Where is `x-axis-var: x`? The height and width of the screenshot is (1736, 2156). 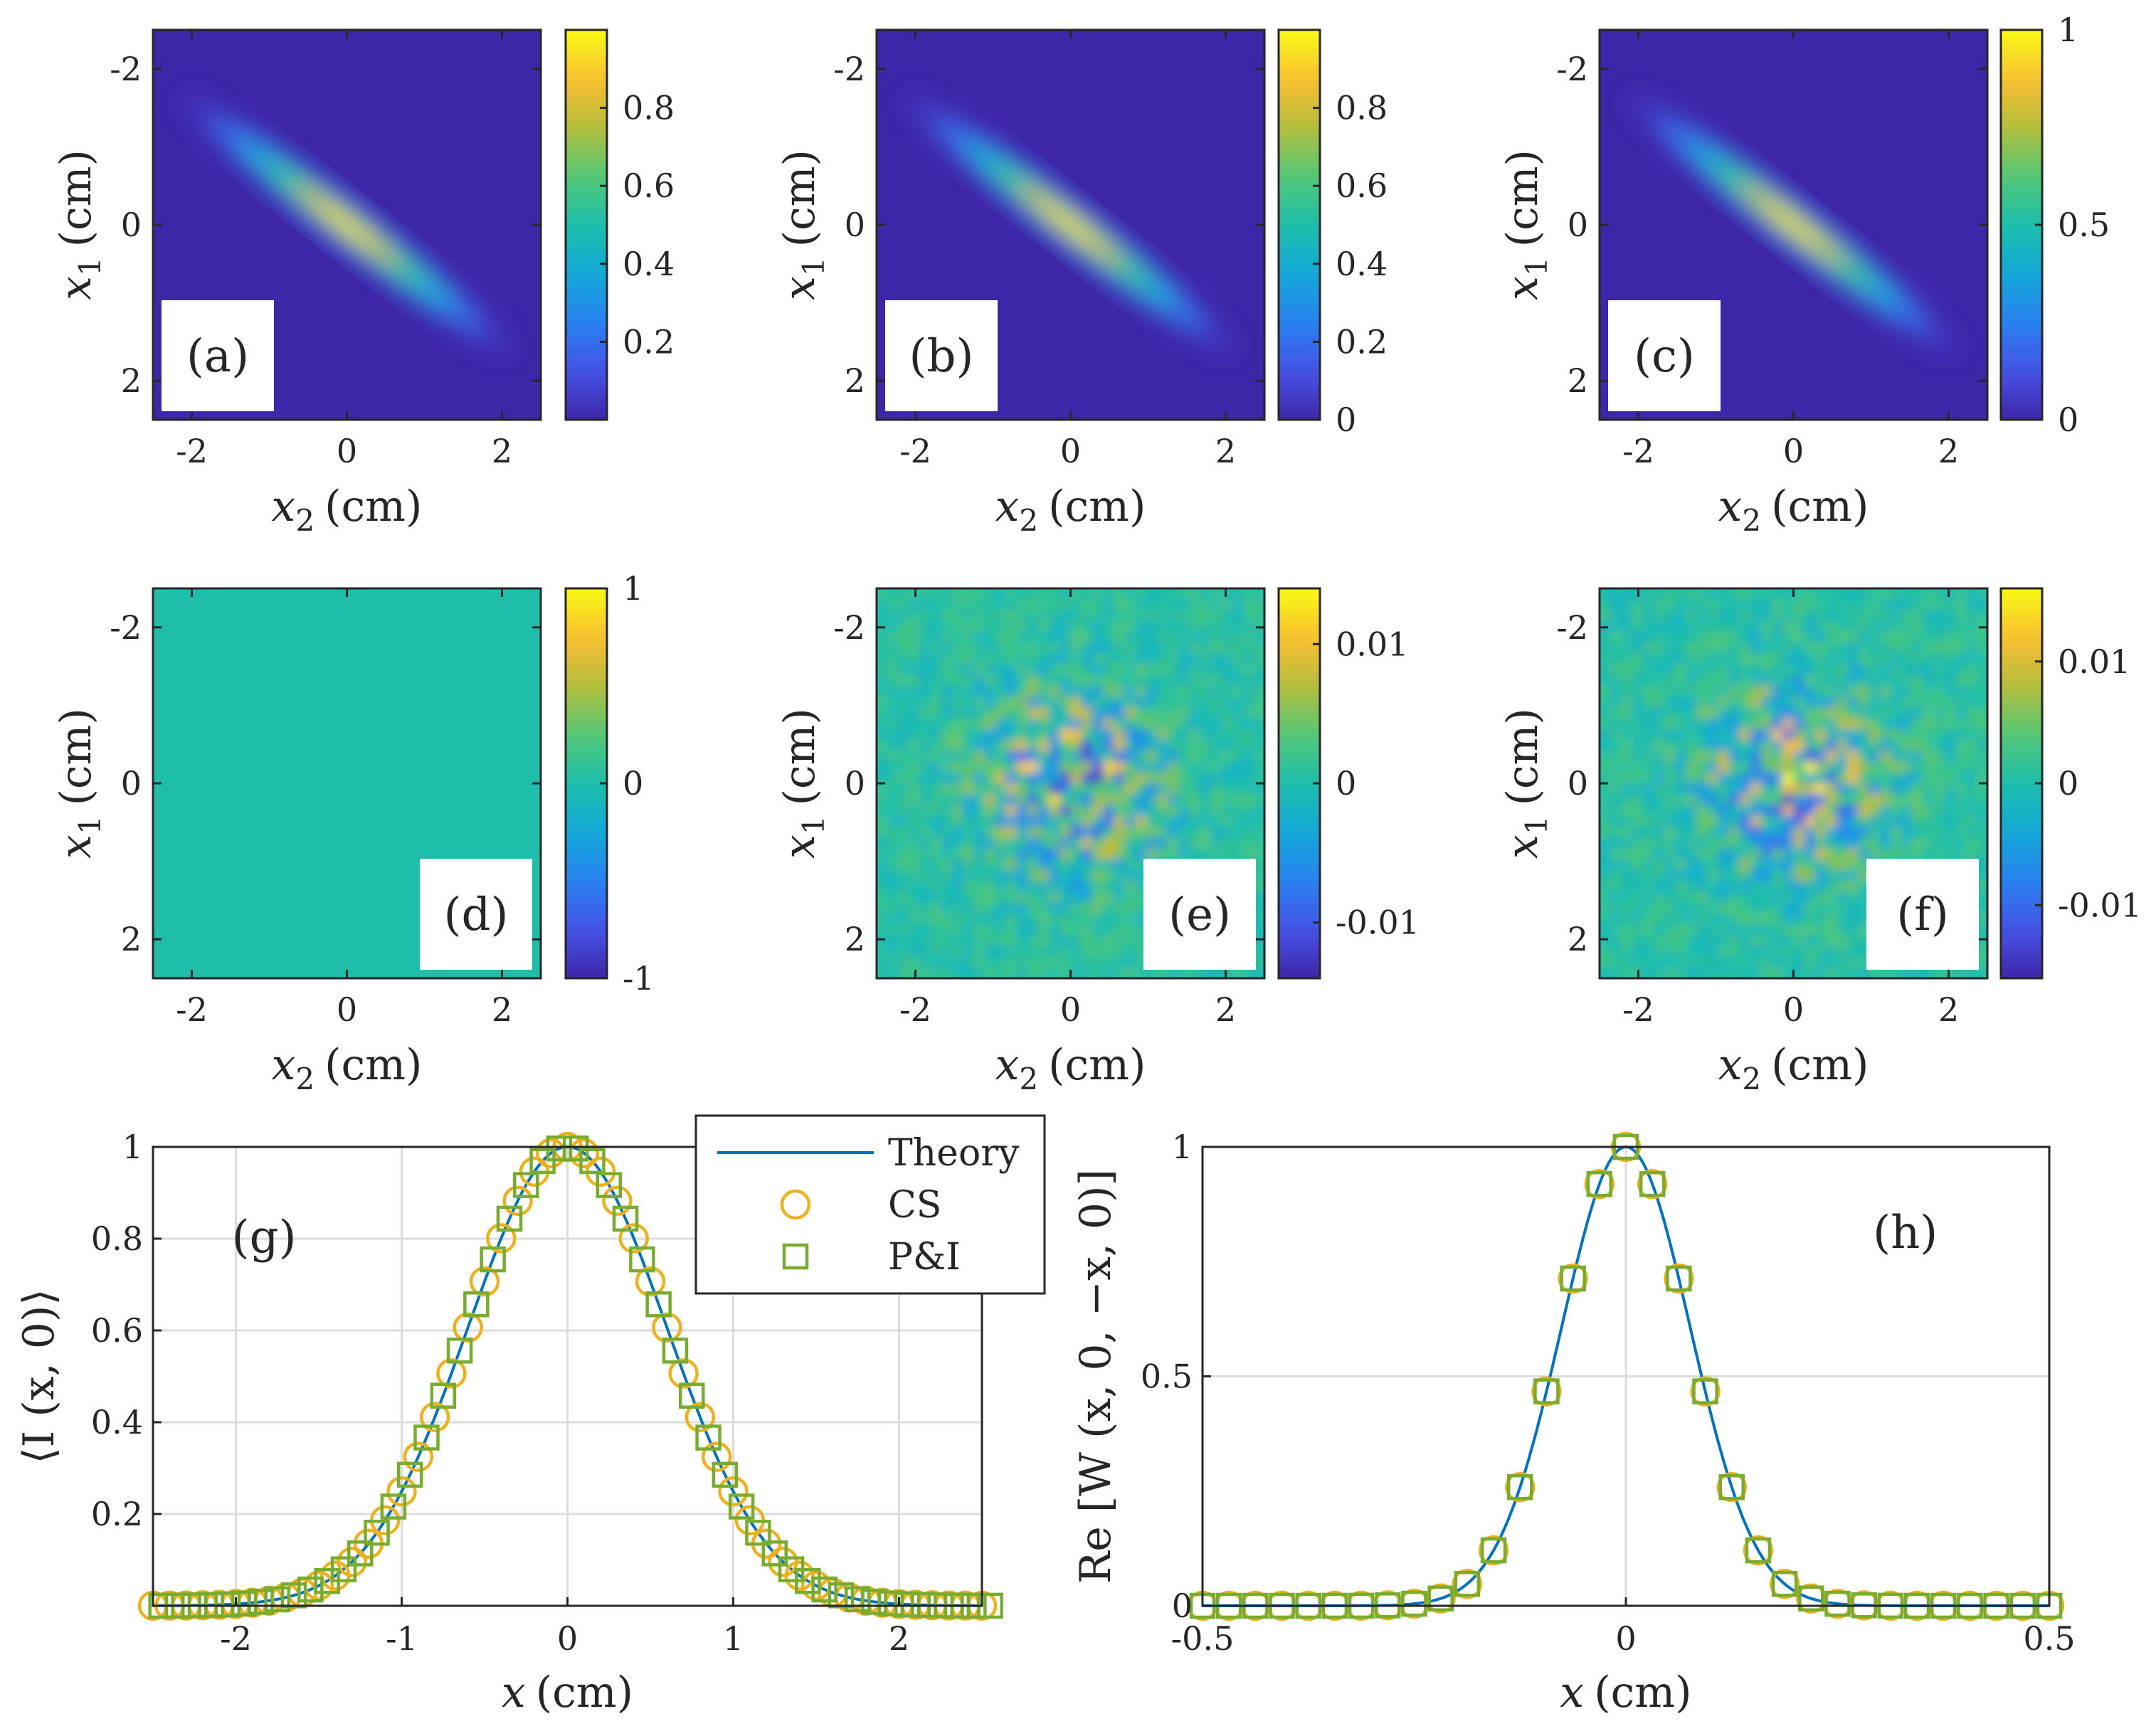
x-axis-var: x is located at coordinates (1008, 506).